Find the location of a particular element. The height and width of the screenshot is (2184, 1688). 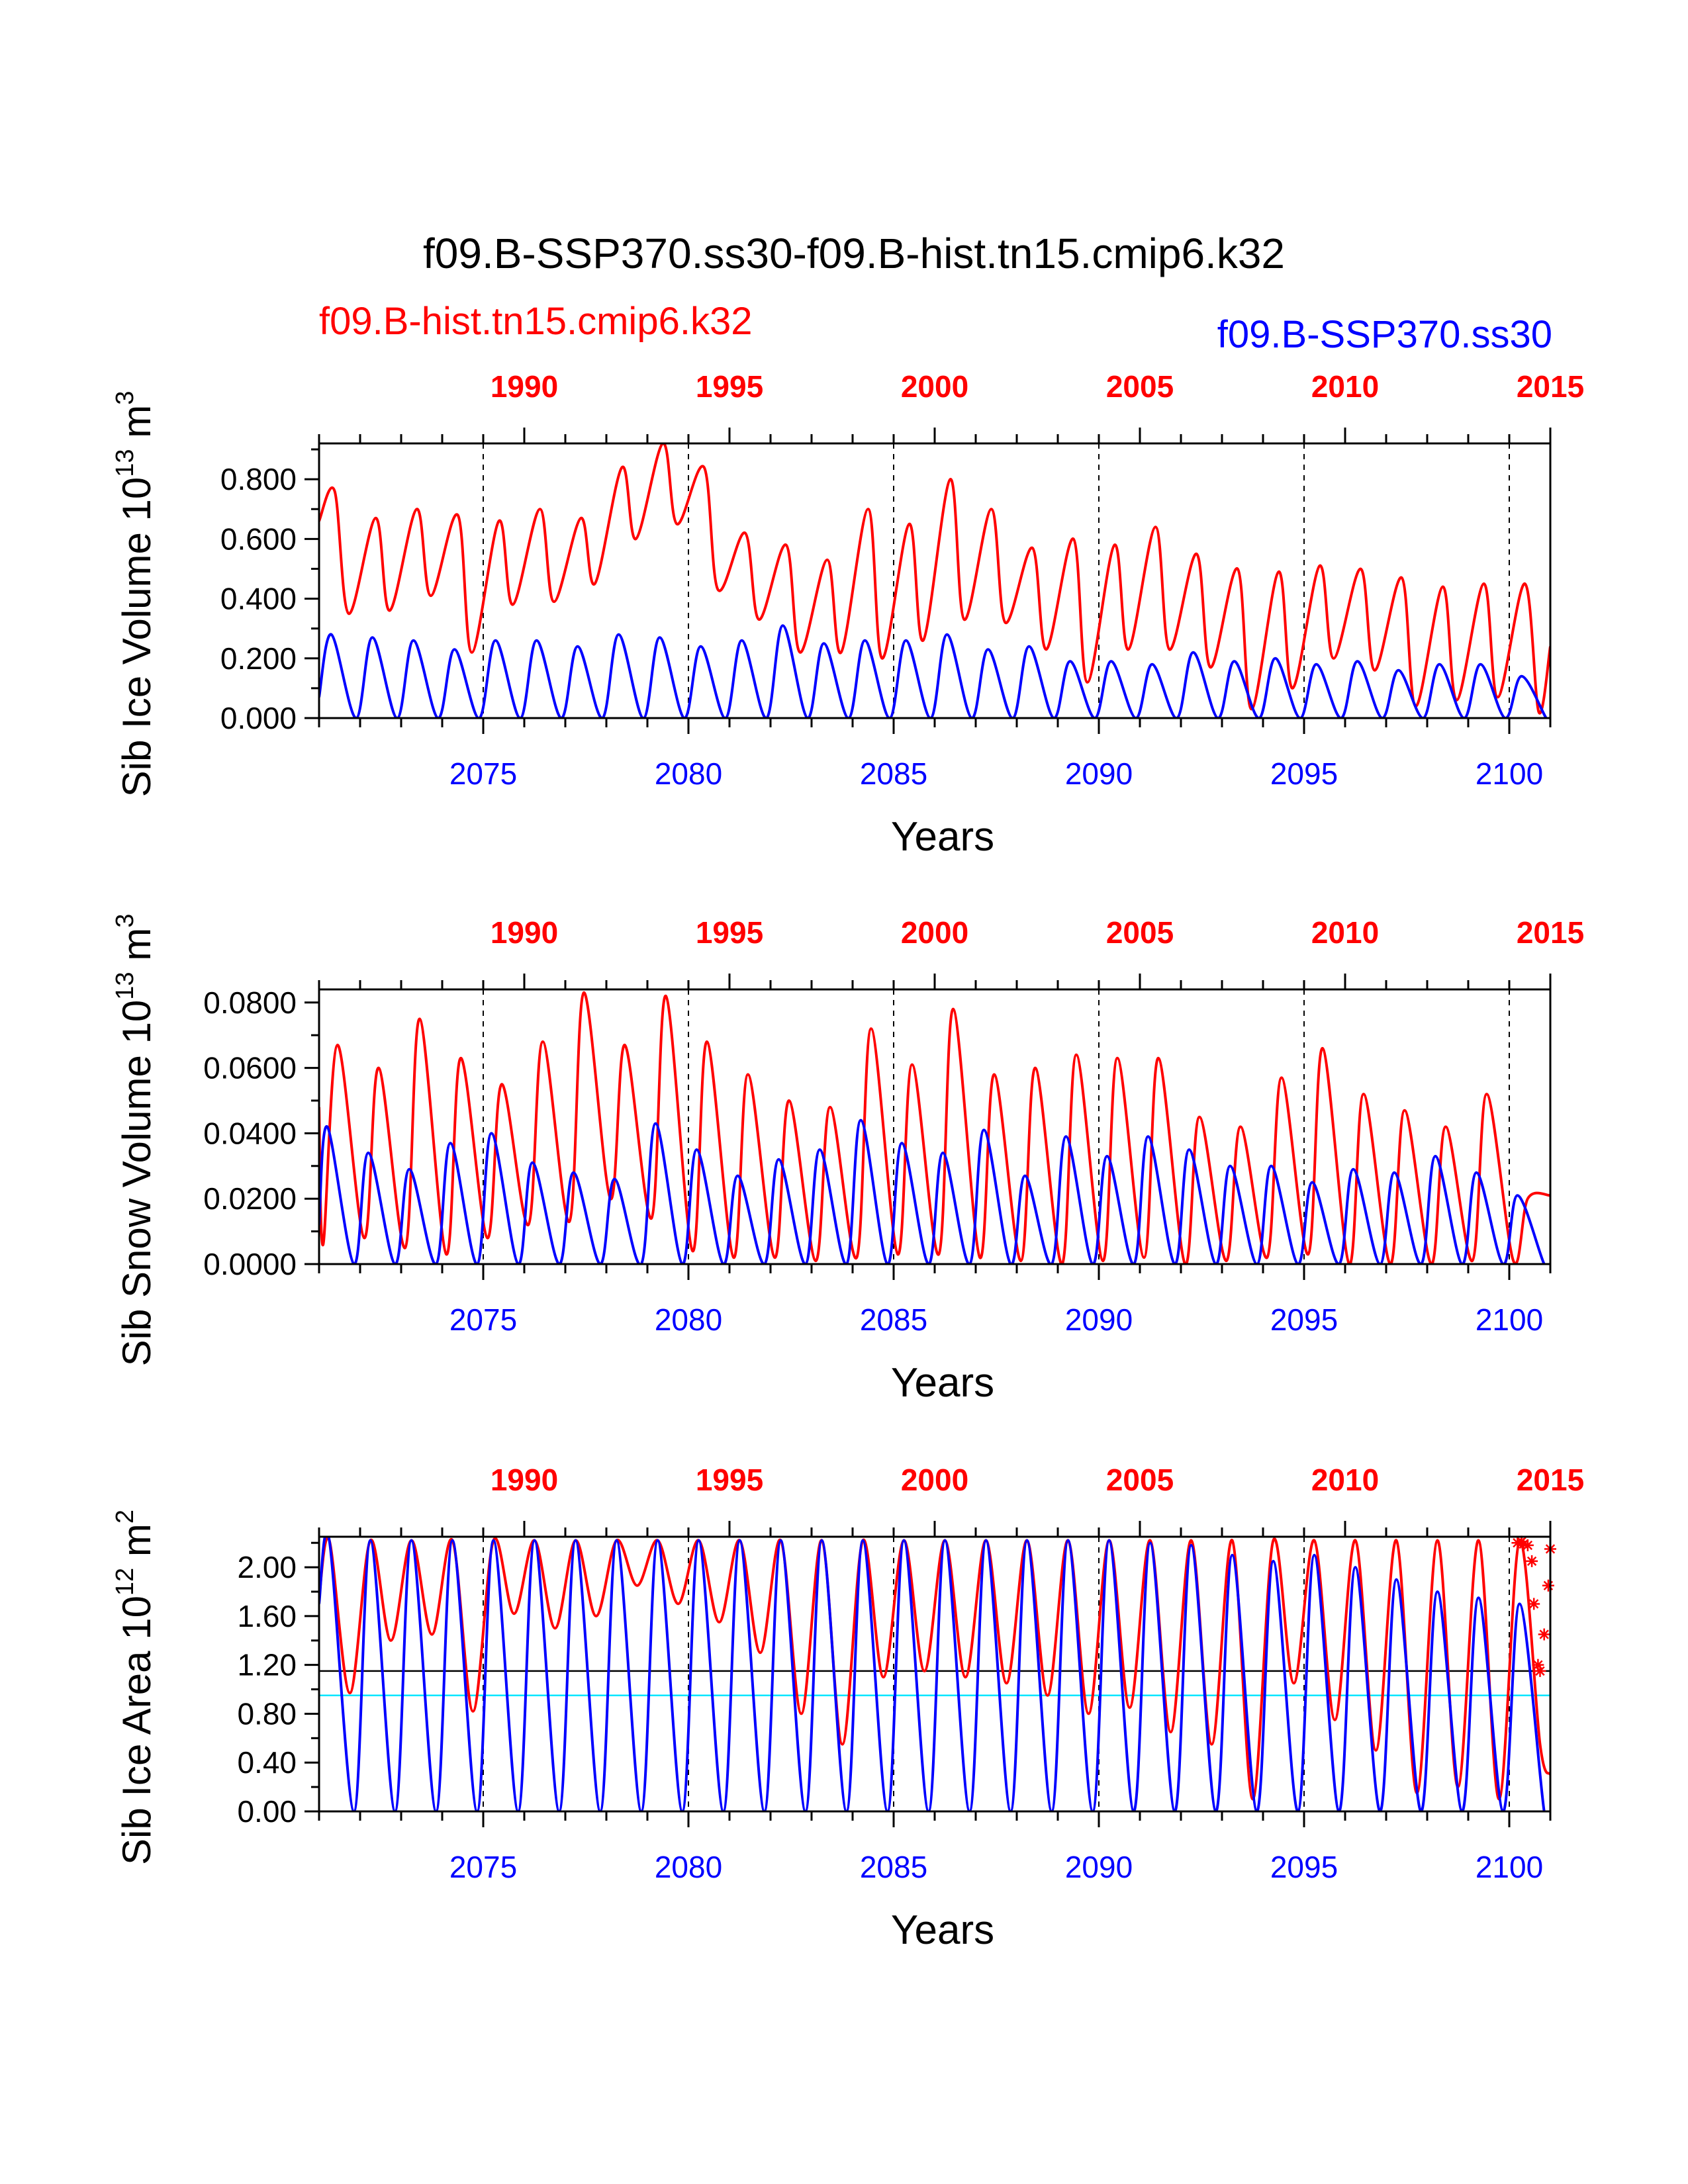

y-tick-label: 0.0600 is located at coordinates (250, 1068).